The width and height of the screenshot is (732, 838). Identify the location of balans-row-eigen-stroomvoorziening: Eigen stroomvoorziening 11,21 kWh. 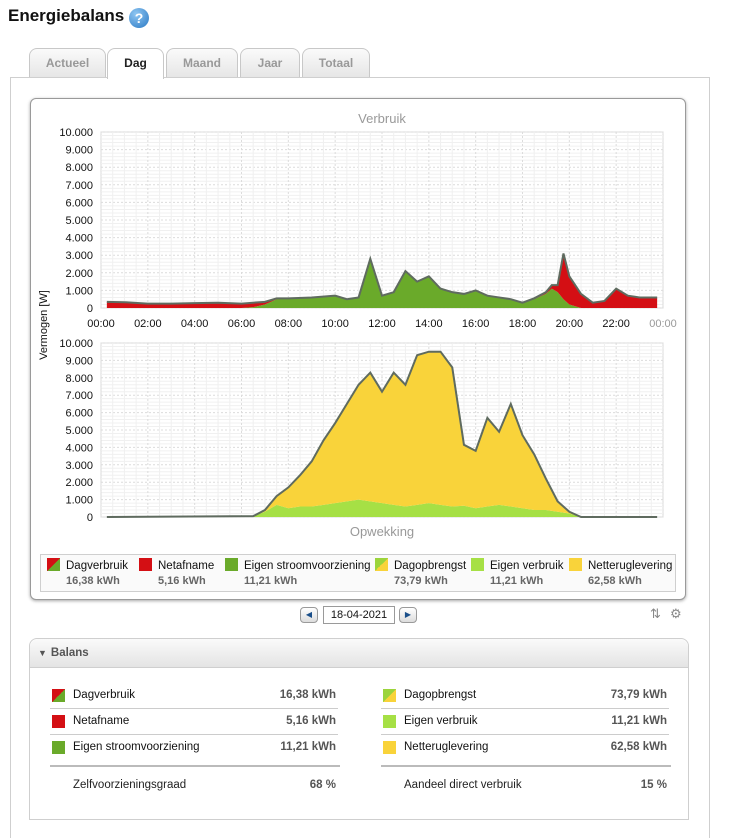
(194, 747).